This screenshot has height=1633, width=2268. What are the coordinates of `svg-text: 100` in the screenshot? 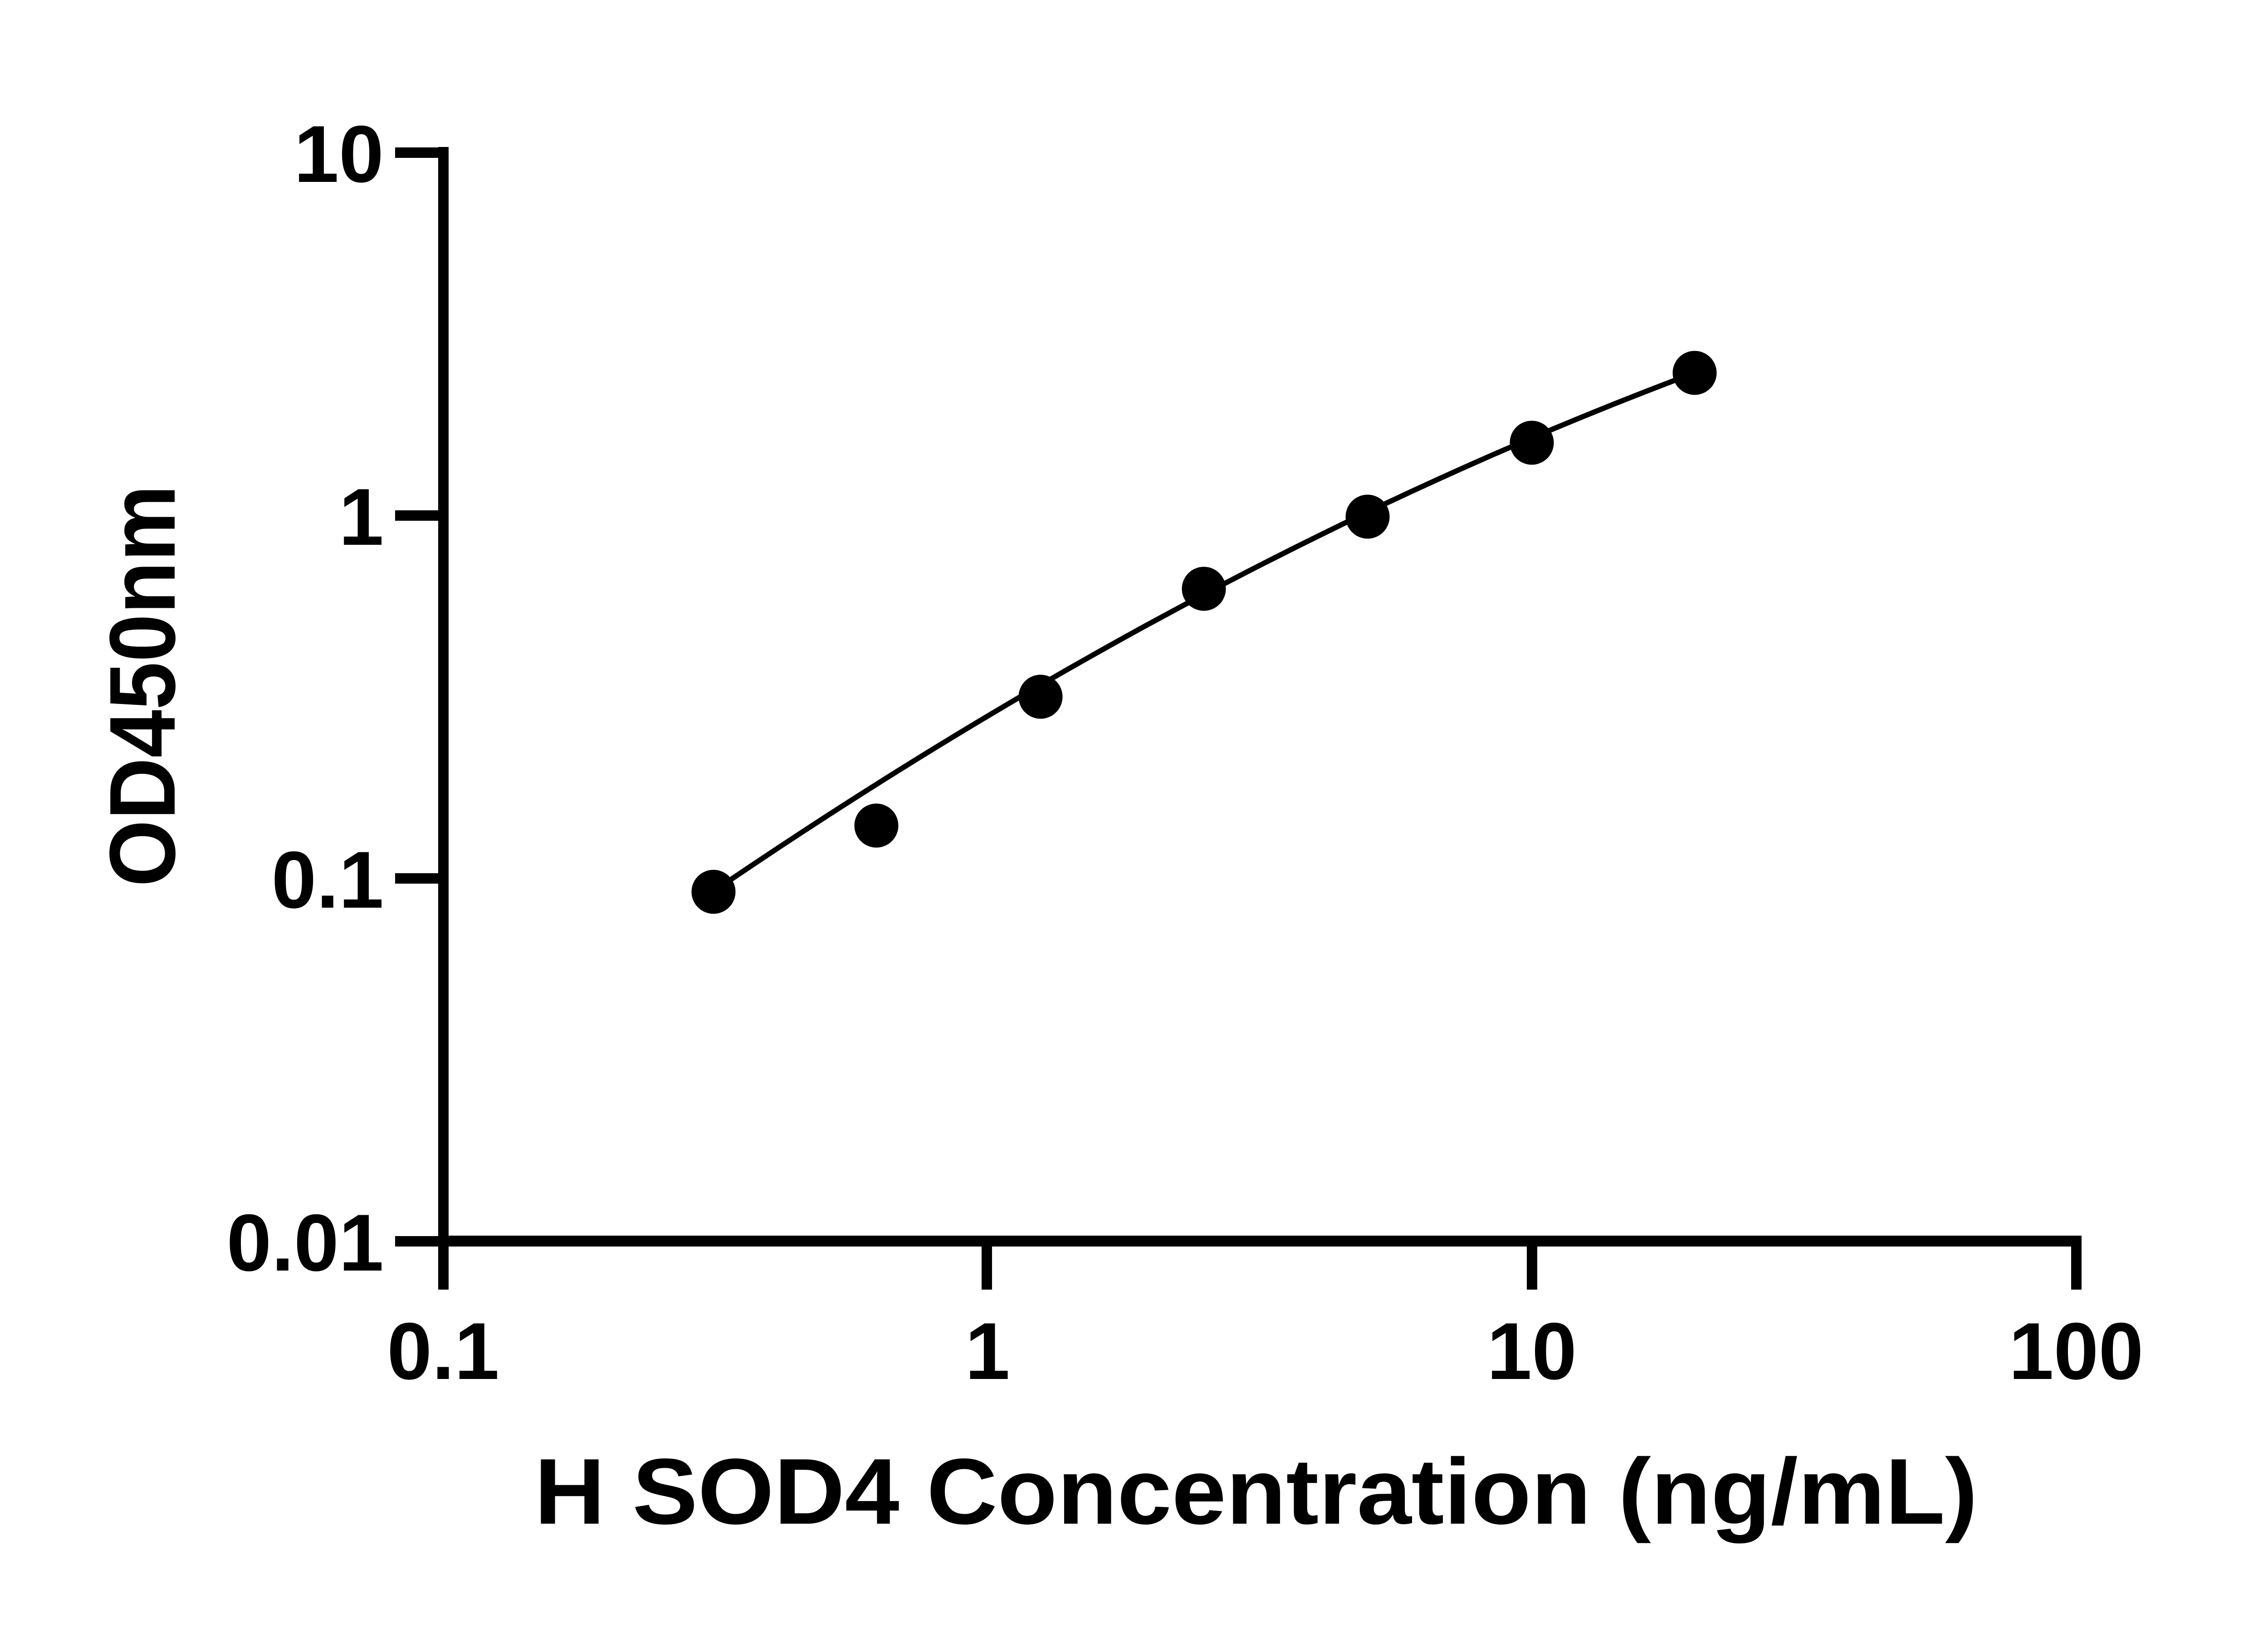 It's located at (2076, 1351).